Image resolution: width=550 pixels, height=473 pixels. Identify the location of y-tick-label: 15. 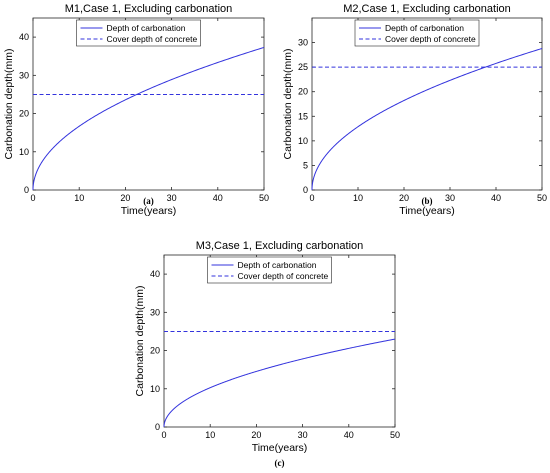
(303, 116).